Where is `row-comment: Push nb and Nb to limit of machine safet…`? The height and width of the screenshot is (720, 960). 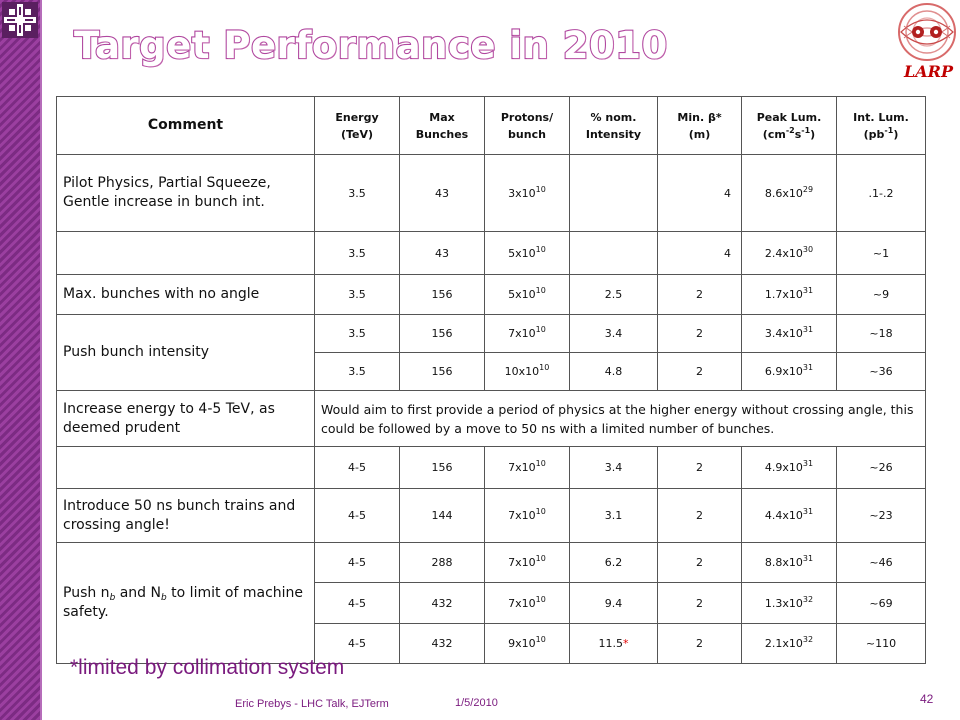 row-comment: Push nb and Nb to limit of machine safet… is located at coordinates (185, 603).